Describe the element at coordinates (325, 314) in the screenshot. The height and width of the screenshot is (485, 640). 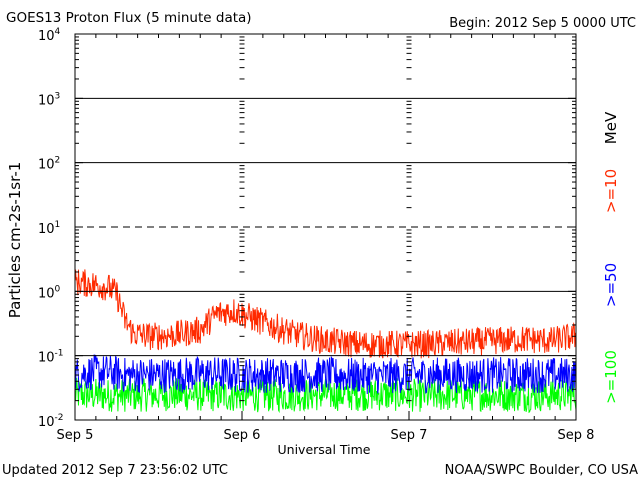
I see `series-line-10mev` at that location.